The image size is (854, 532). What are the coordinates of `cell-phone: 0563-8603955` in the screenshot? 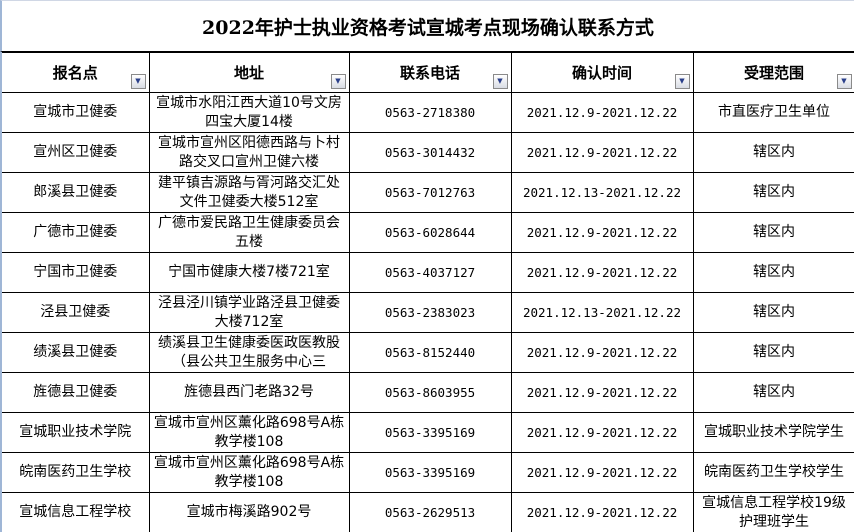 It's located at (430, 392).